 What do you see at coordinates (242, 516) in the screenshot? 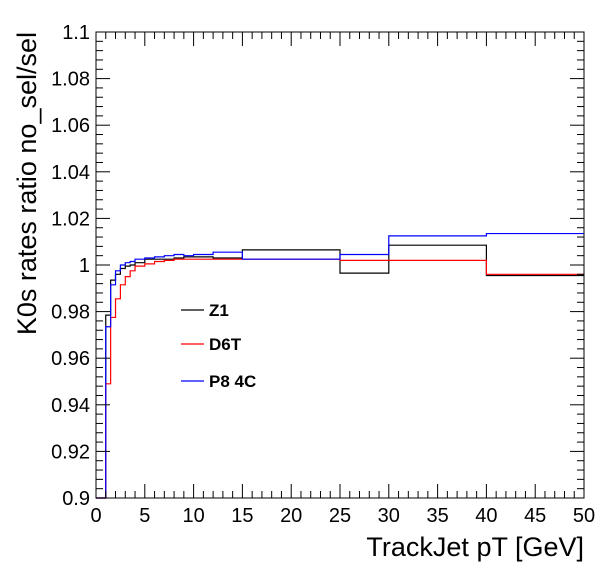
I see `x-tick-label: 15` at bounding box center [242, 516].